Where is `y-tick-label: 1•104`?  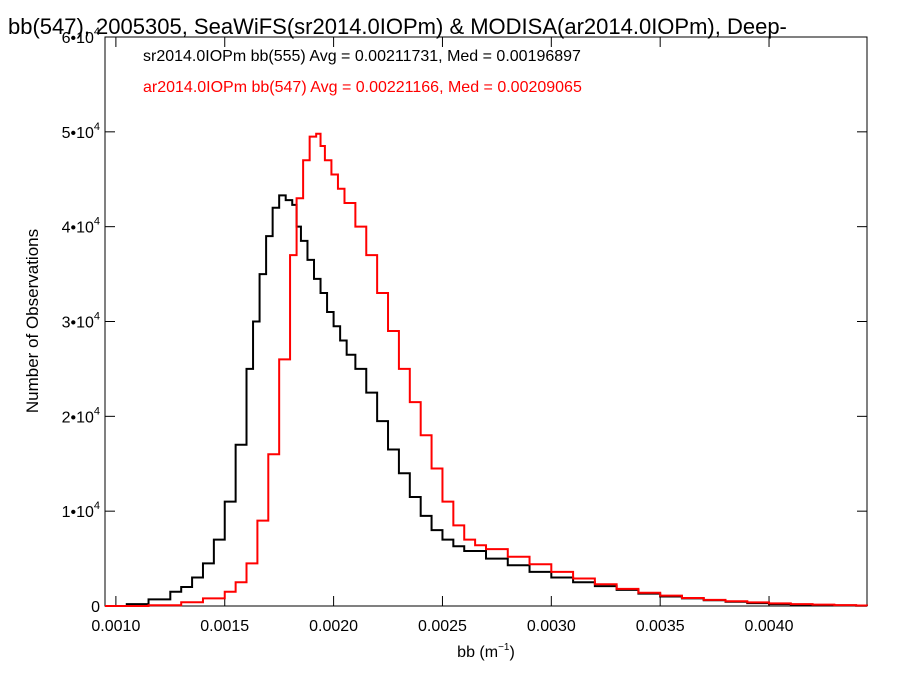 y-tick-label: 1•104 is located at coordinates (81, 510).